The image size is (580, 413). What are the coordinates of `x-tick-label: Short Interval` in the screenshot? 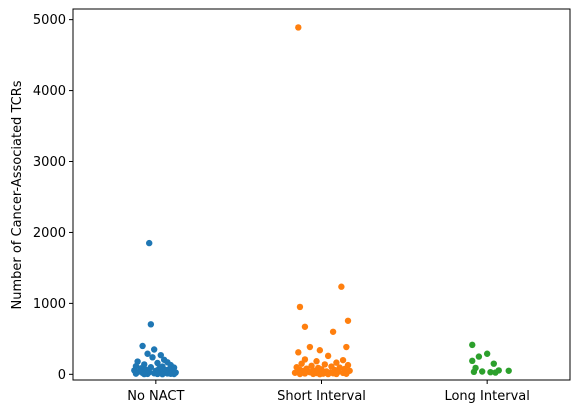 It's located at (321, 396).